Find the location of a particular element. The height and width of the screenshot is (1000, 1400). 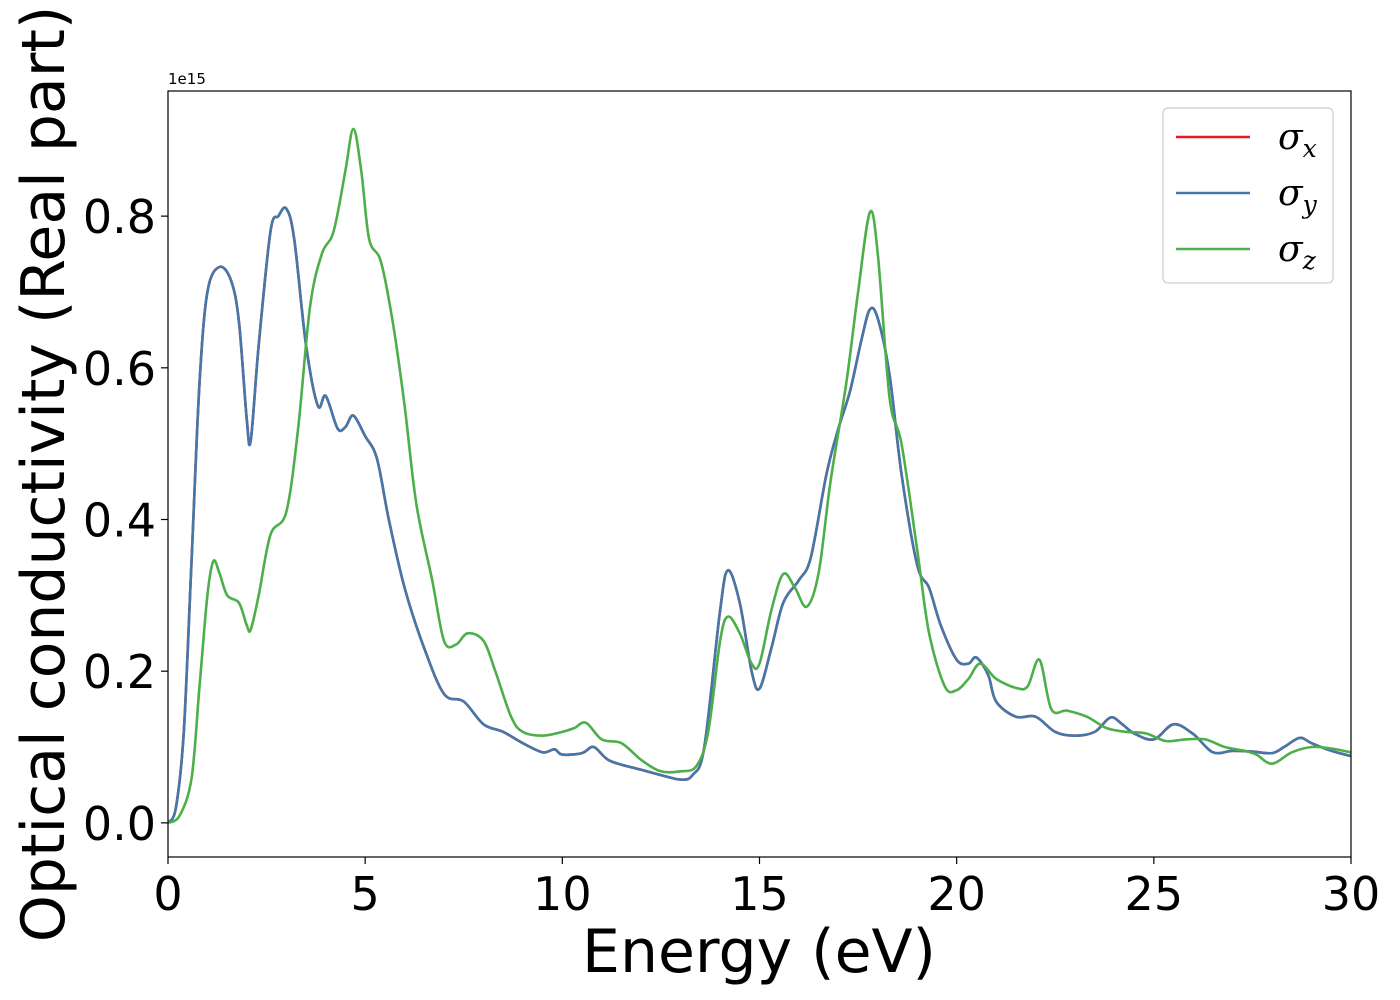

y-tick-label: 0.2 is located at coordinates (119, 672).